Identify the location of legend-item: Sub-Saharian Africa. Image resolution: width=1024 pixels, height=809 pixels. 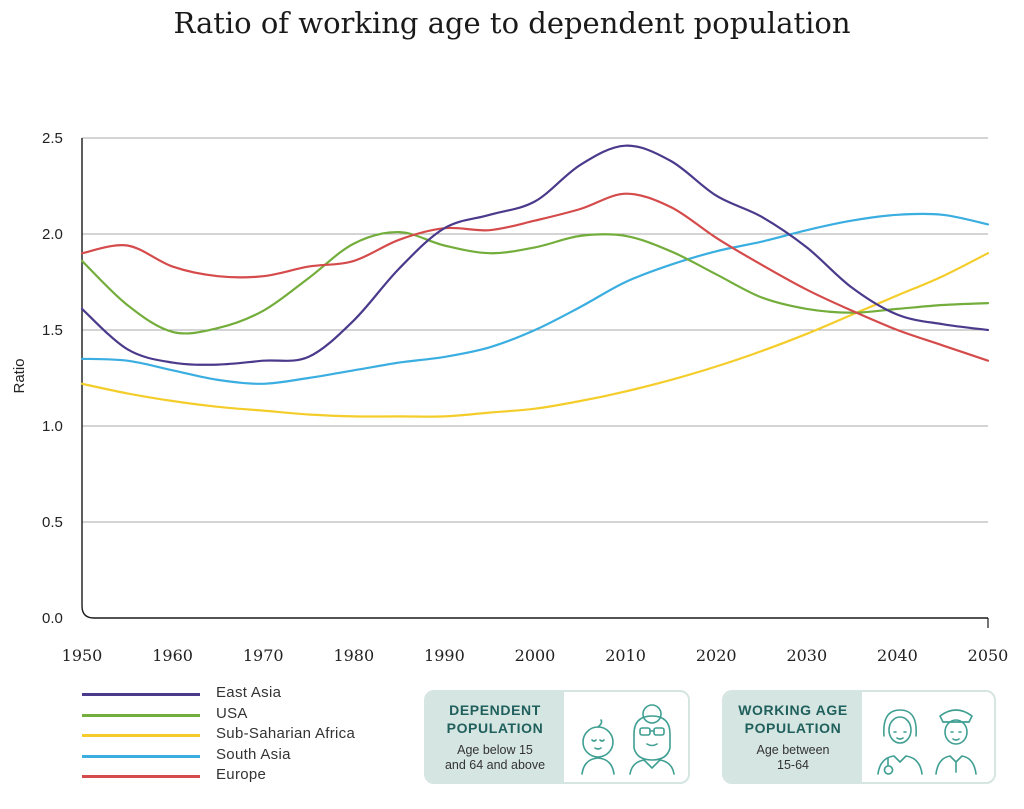
(242, 735).